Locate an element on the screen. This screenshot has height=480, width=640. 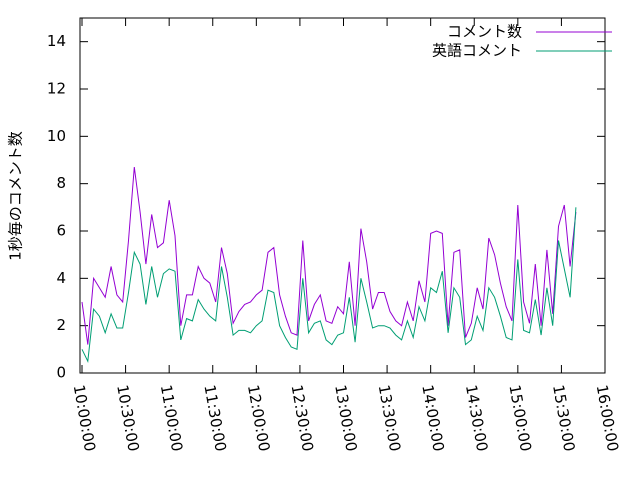
y-tick-label: 2 is located at coordinates (61, 325).